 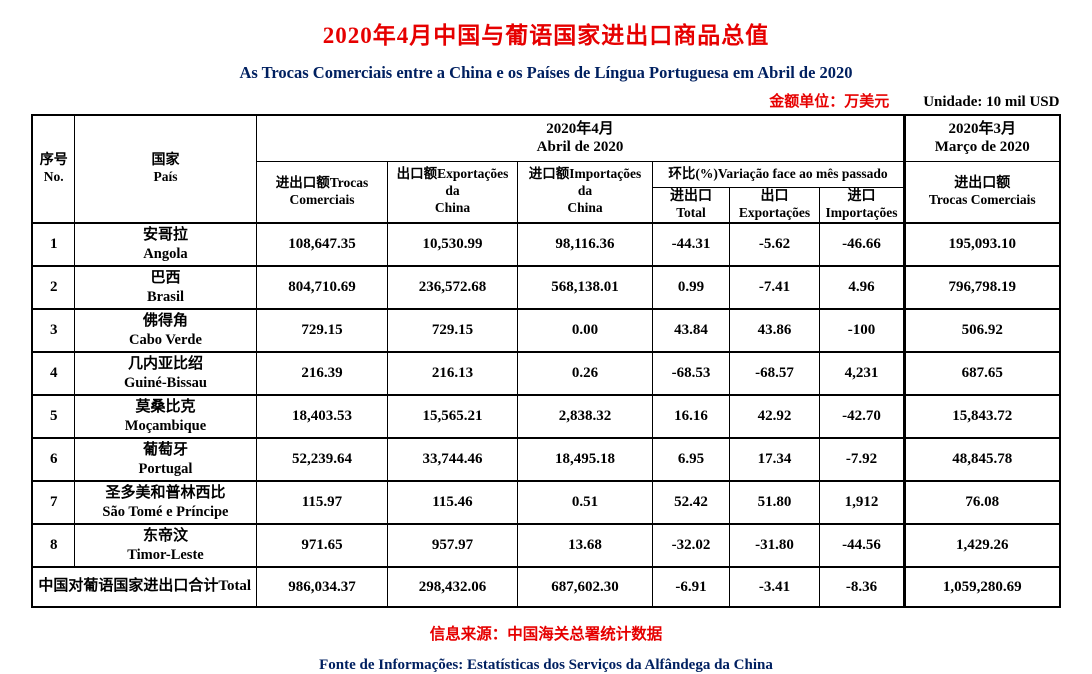 What do you see at coordinates (53, 160) in the screenshot?
I see `header-no-cn: 序号` at bounding box center [53, 160].